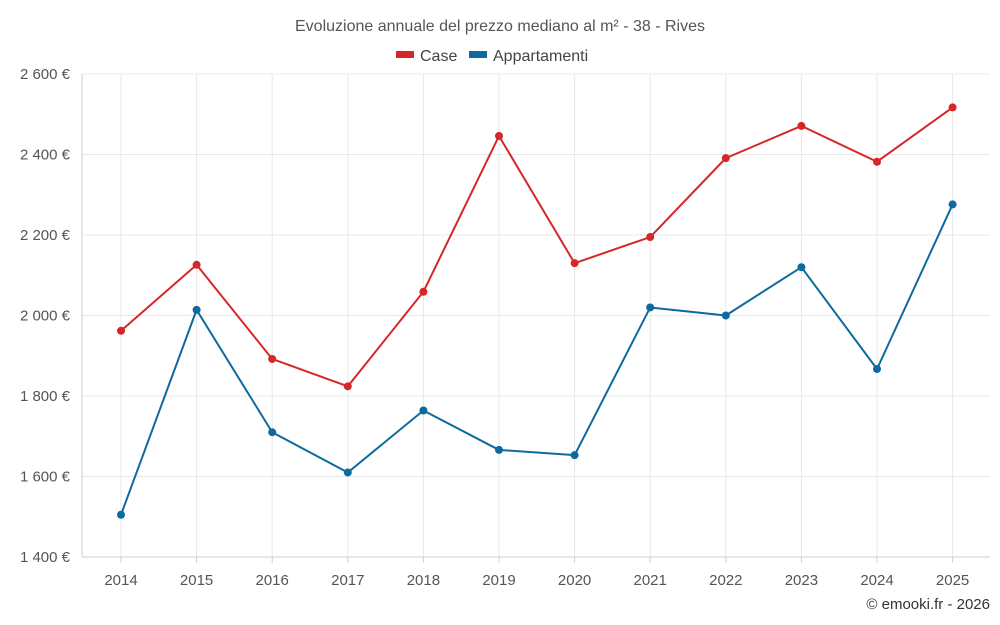  What do you see at coordinates (405, 54) in the screenshot?
I see `legend-swatch-case` at bounding box center [405, 54].